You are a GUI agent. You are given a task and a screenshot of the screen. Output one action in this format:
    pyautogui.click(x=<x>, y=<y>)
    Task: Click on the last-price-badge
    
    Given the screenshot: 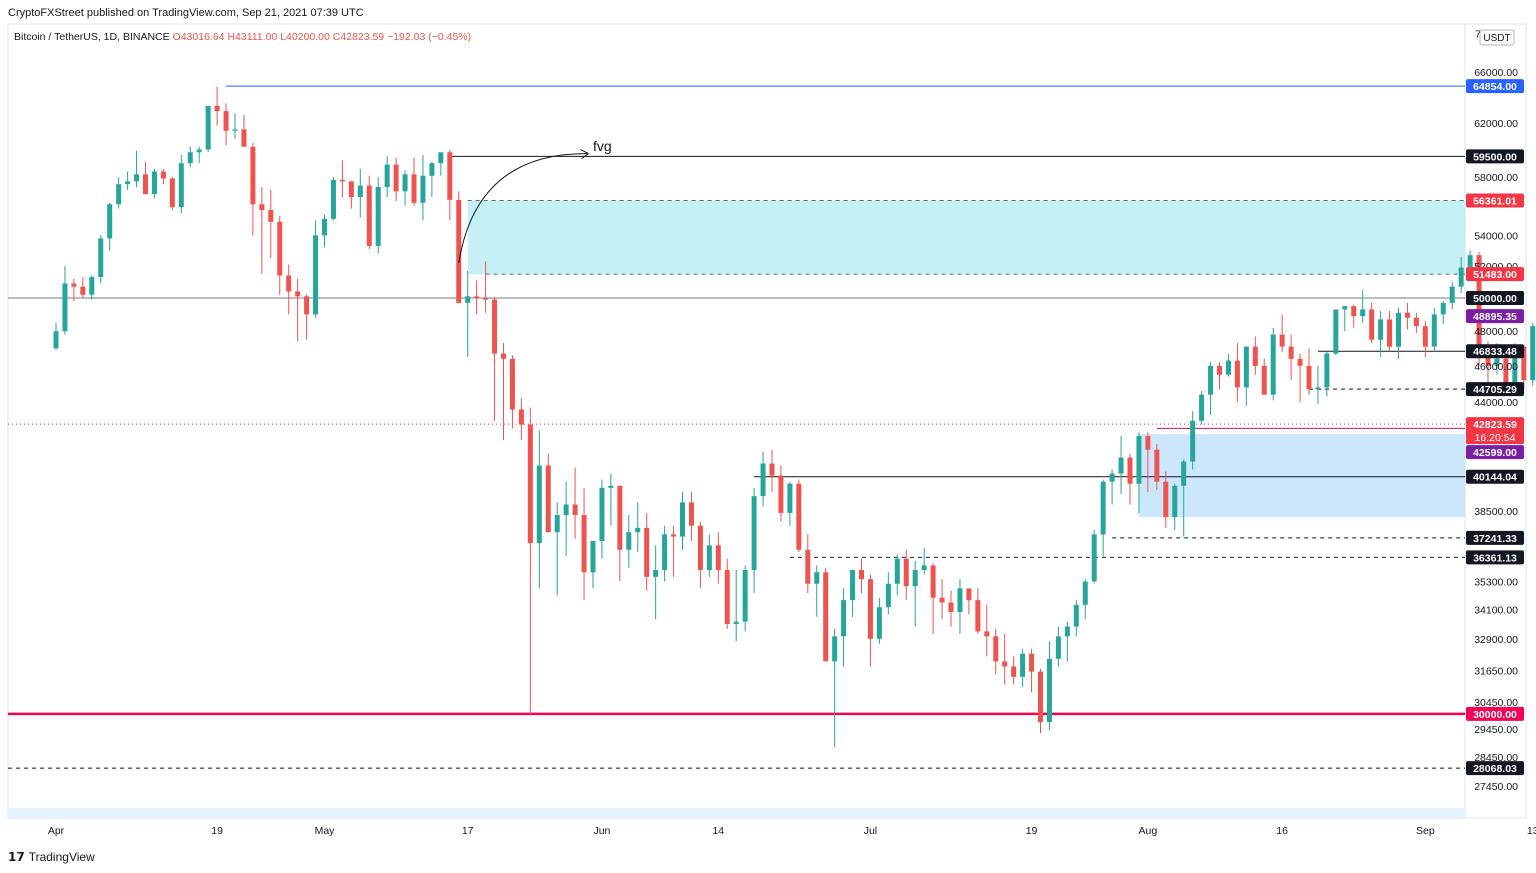 What is the action you would take?
    pyautogui.click(x=1495, y=431)
    